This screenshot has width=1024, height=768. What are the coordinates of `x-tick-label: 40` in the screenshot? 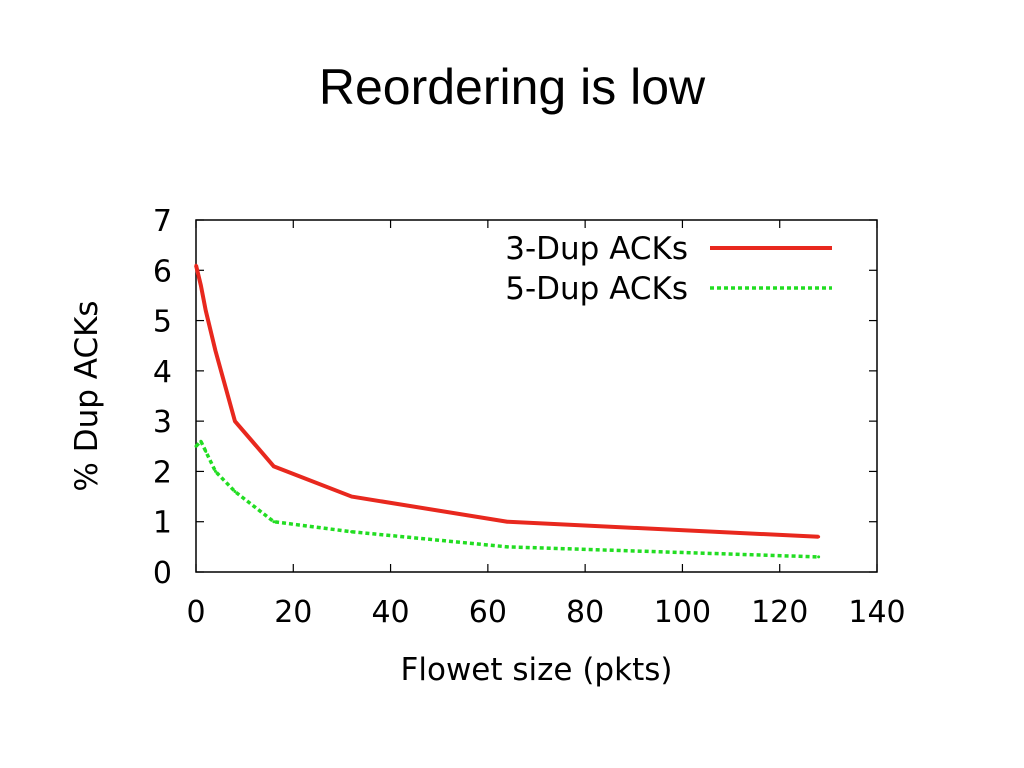 It's located at (390, 612).